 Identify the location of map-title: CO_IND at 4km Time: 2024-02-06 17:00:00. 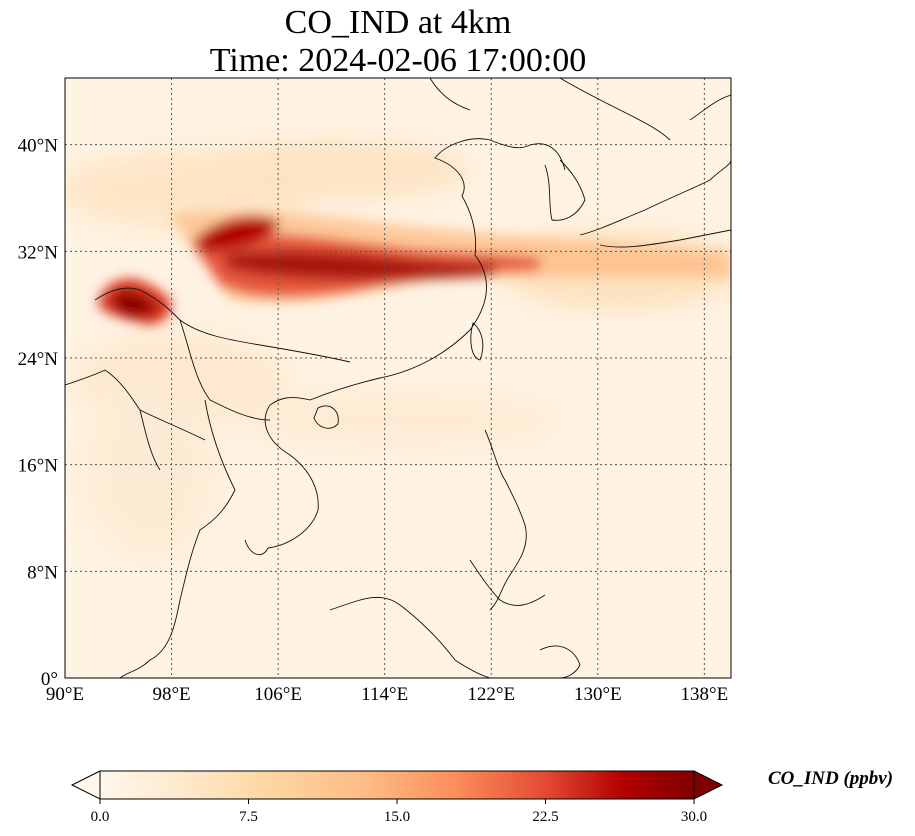
(398, 42).